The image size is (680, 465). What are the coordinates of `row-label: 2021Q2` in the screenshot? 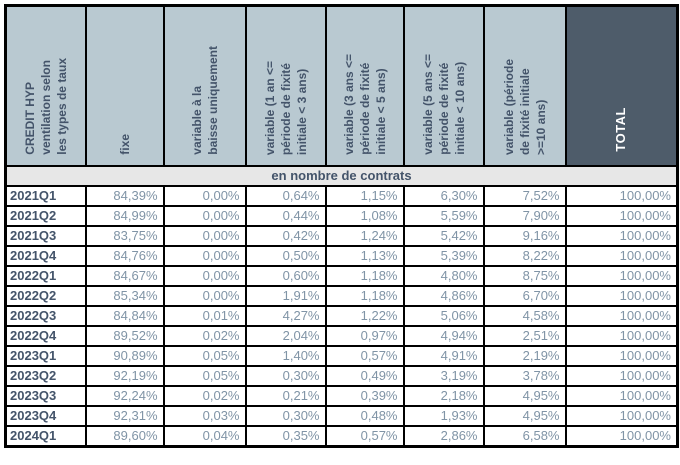 It's located at (45, 216).